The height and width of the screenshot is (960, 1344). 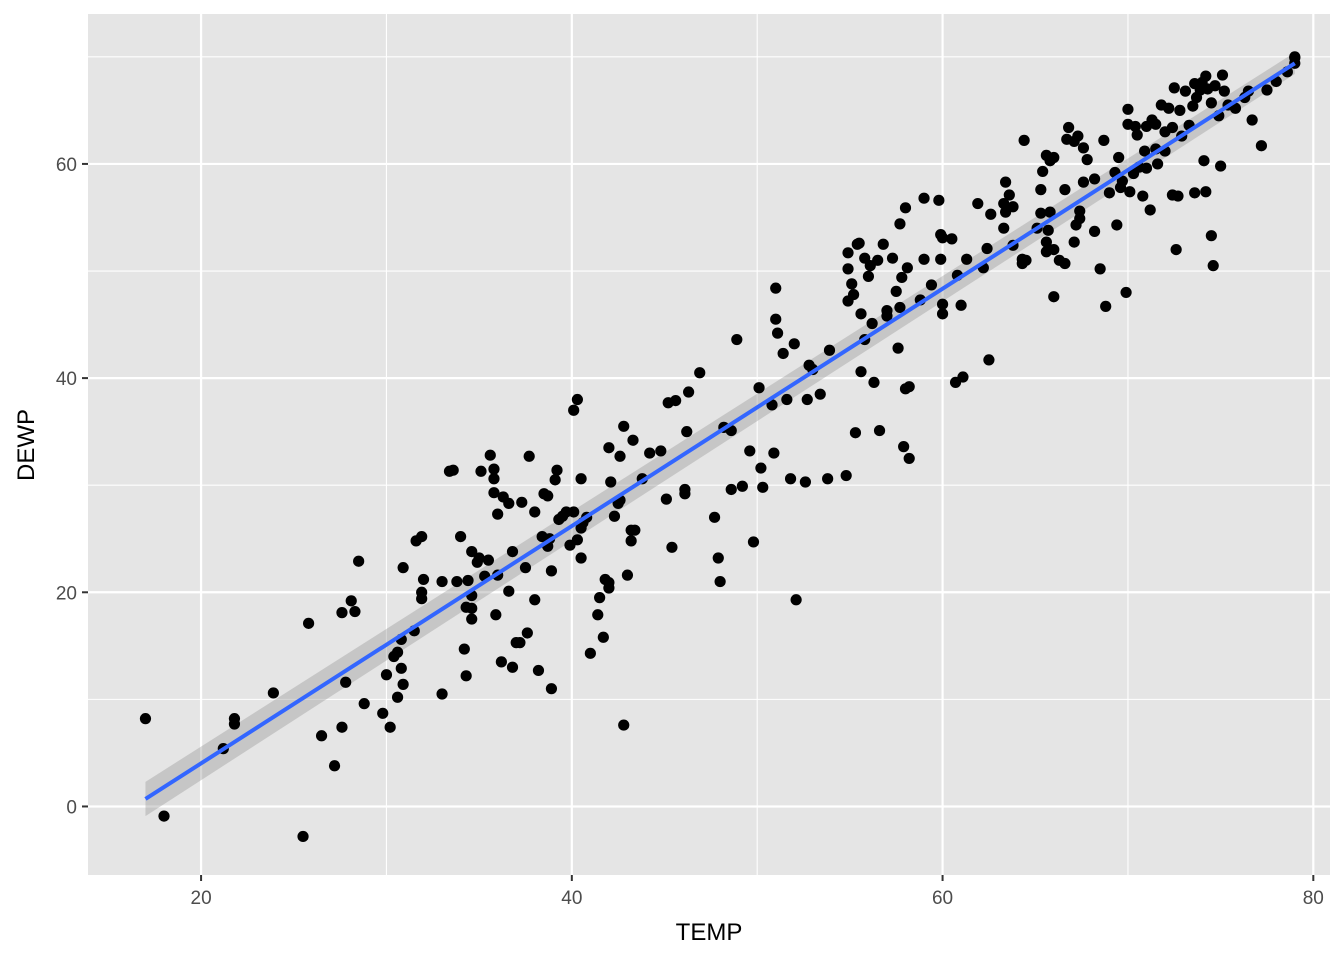 I want to click on y-tick-label: 40, so click(x=66, y=379).